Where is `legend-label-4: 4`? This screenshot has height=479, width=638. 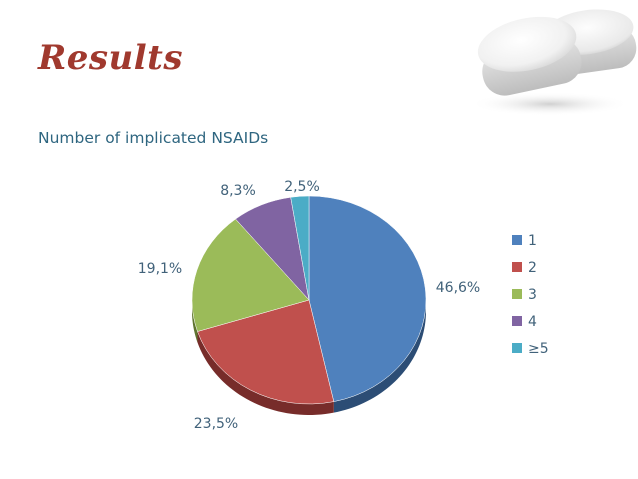
legend-label-4: 4 is located at coordinates (532, 322).